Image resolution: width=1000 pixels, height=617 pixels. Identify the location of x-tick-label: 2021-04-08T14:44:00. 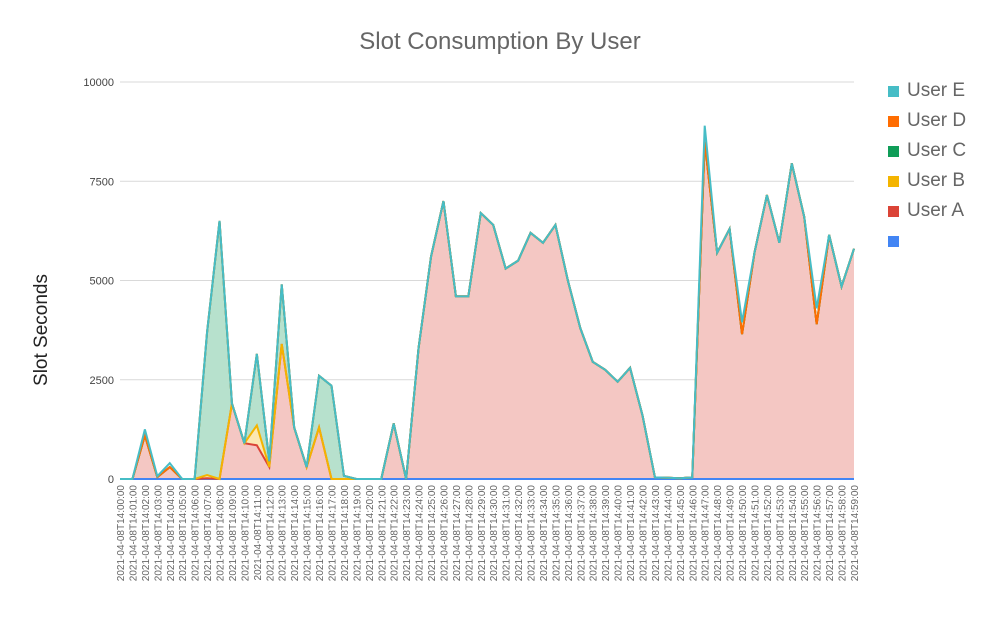
(668, 533).